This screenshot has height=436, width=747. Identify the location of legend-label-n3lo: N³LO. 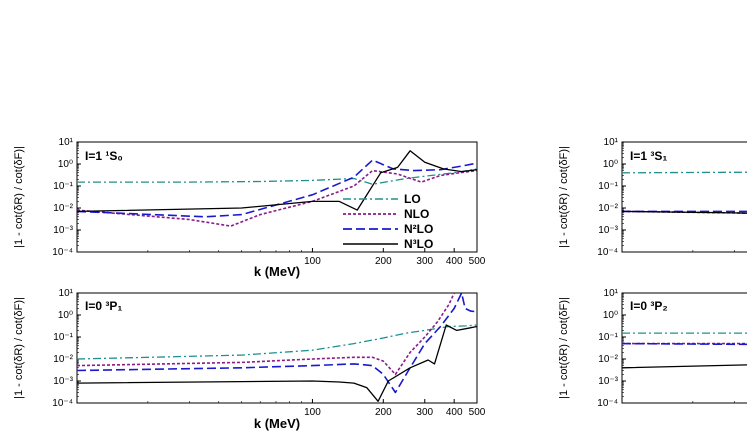
(418, 244).